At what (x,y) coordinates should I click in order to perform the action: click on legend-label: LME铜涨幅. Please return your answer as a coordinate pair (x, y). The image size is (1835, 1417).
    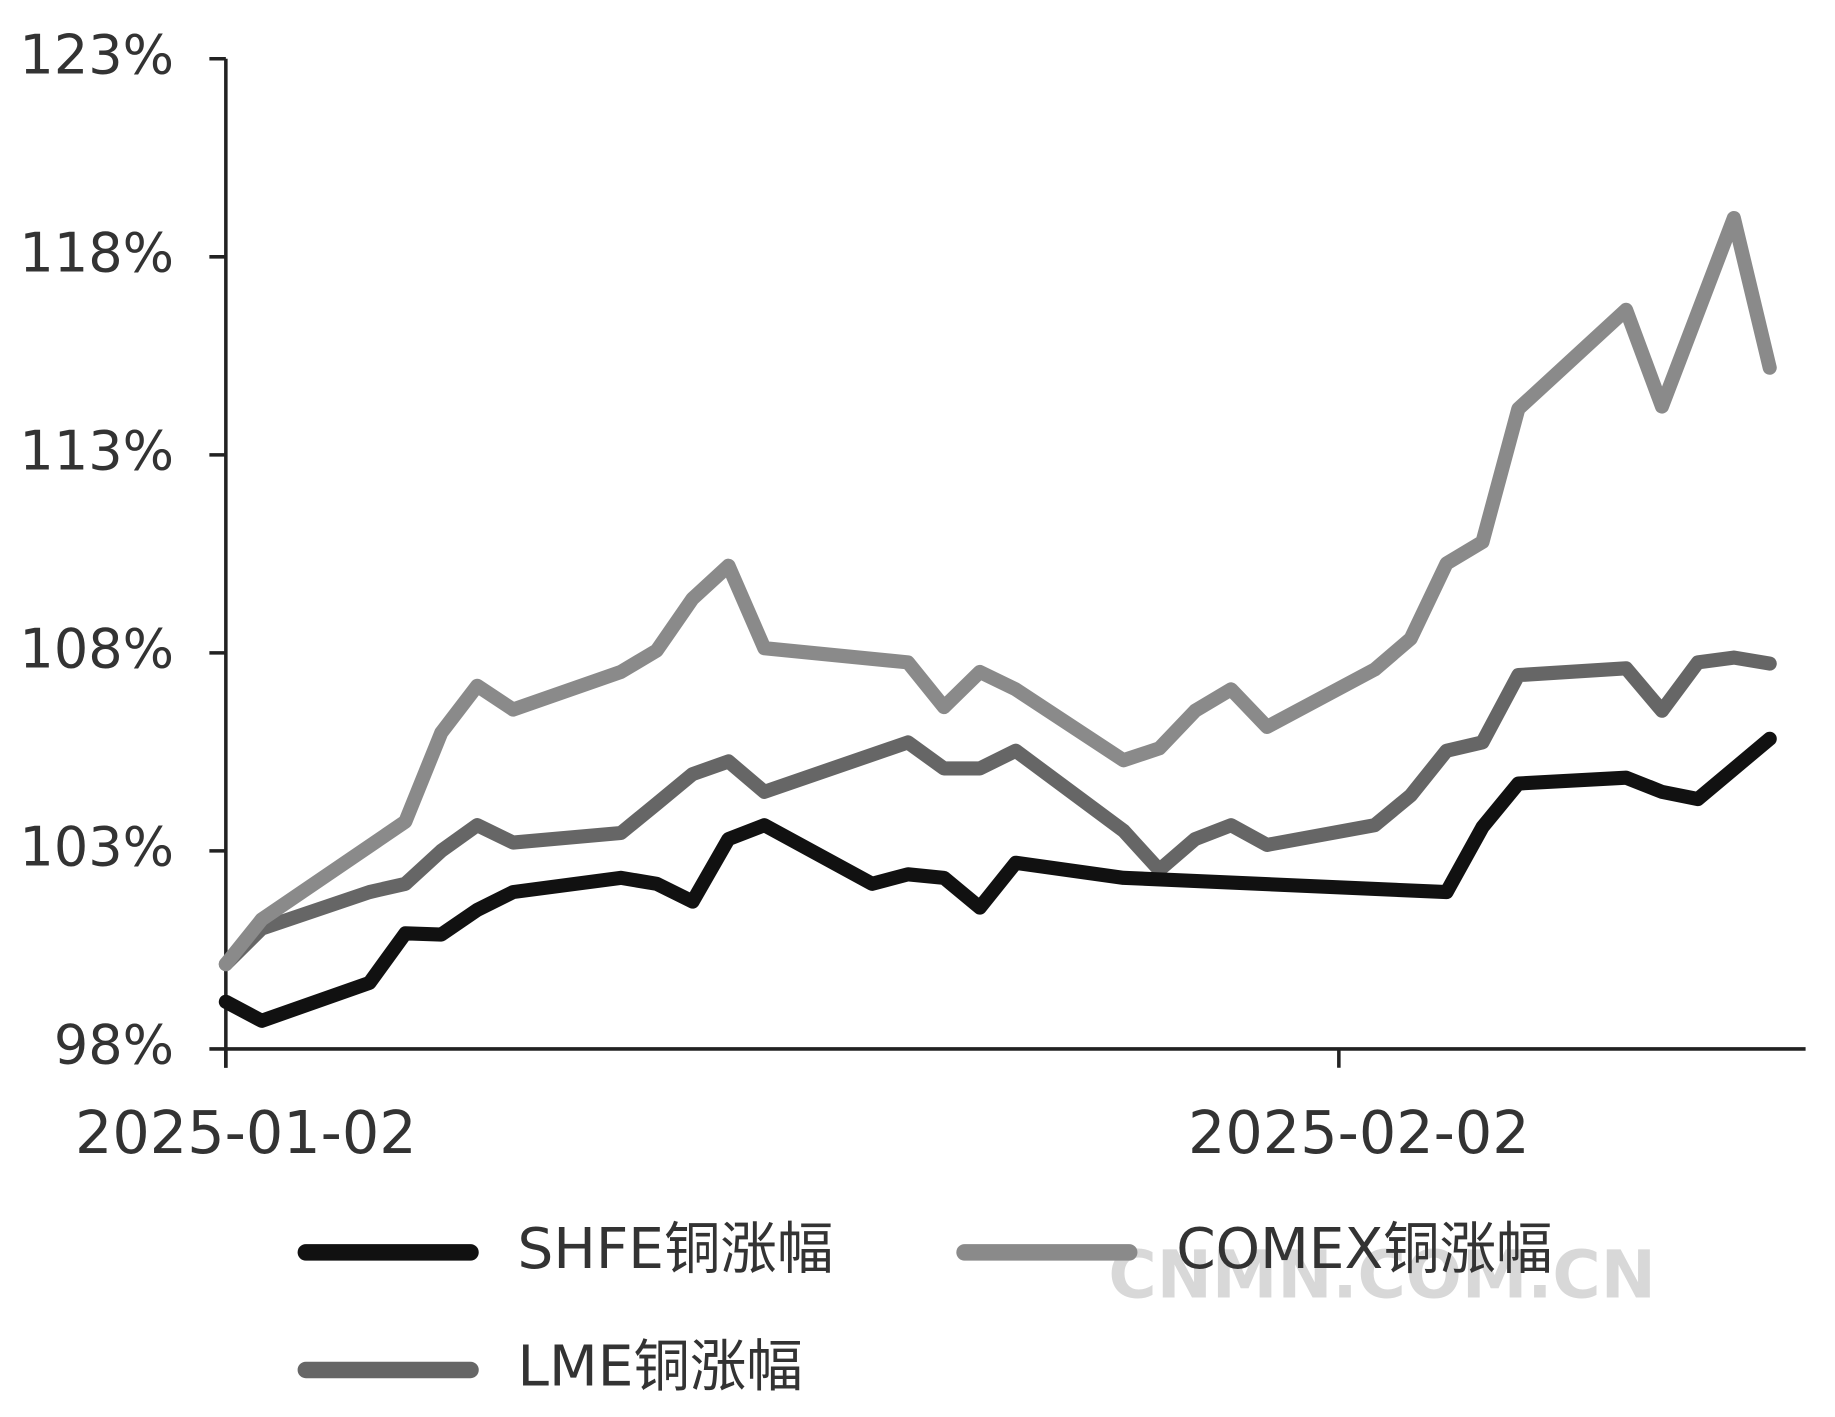
    Looking at the image, I should click on (660, 1367).